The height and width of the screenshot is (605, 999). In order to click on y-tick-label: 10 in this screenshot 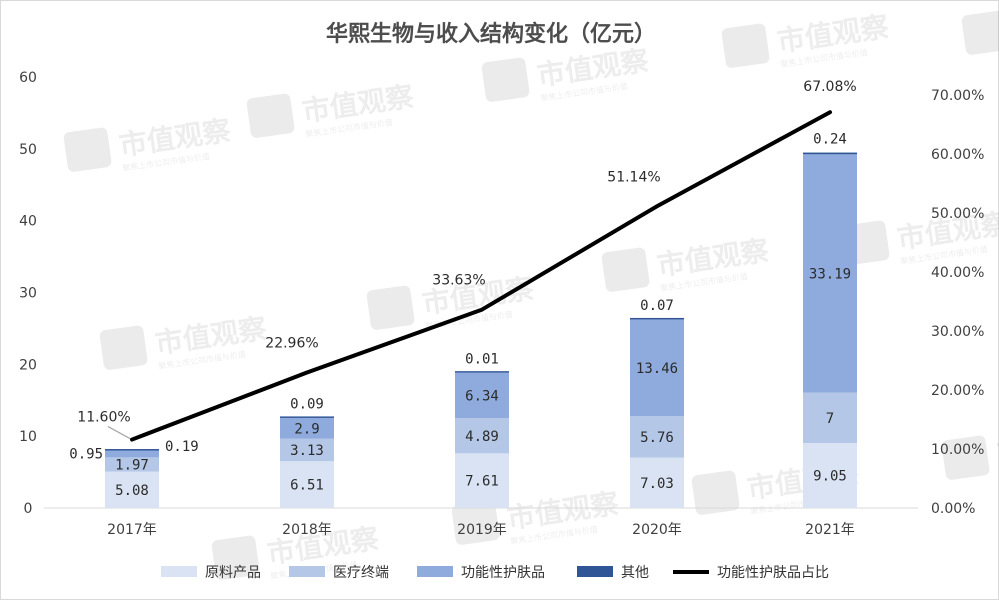, I will do `click(28, 437)`.